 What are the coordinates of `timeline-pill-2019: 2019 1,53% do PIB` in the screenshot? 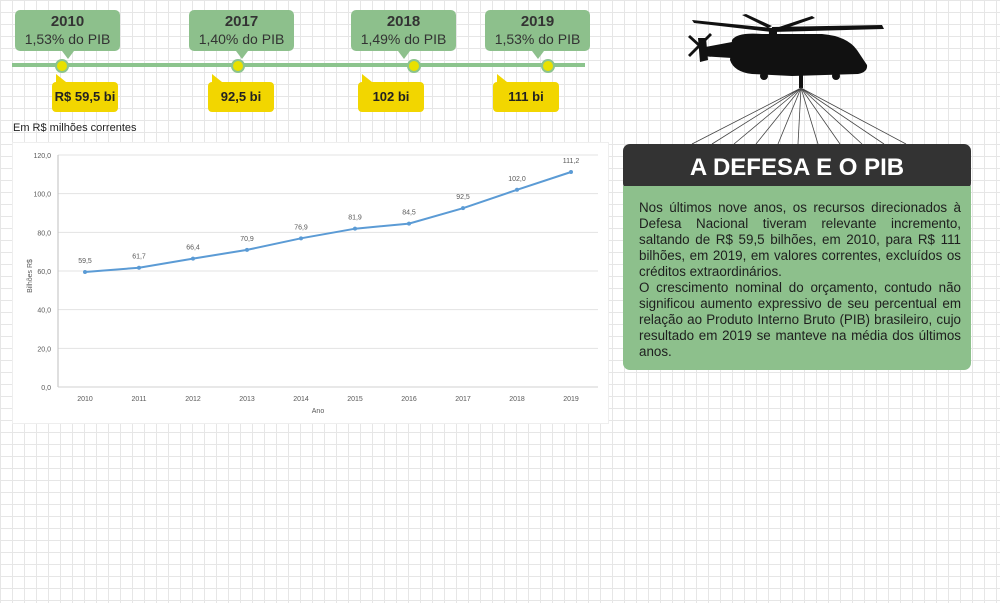 It's located at (537, 34).